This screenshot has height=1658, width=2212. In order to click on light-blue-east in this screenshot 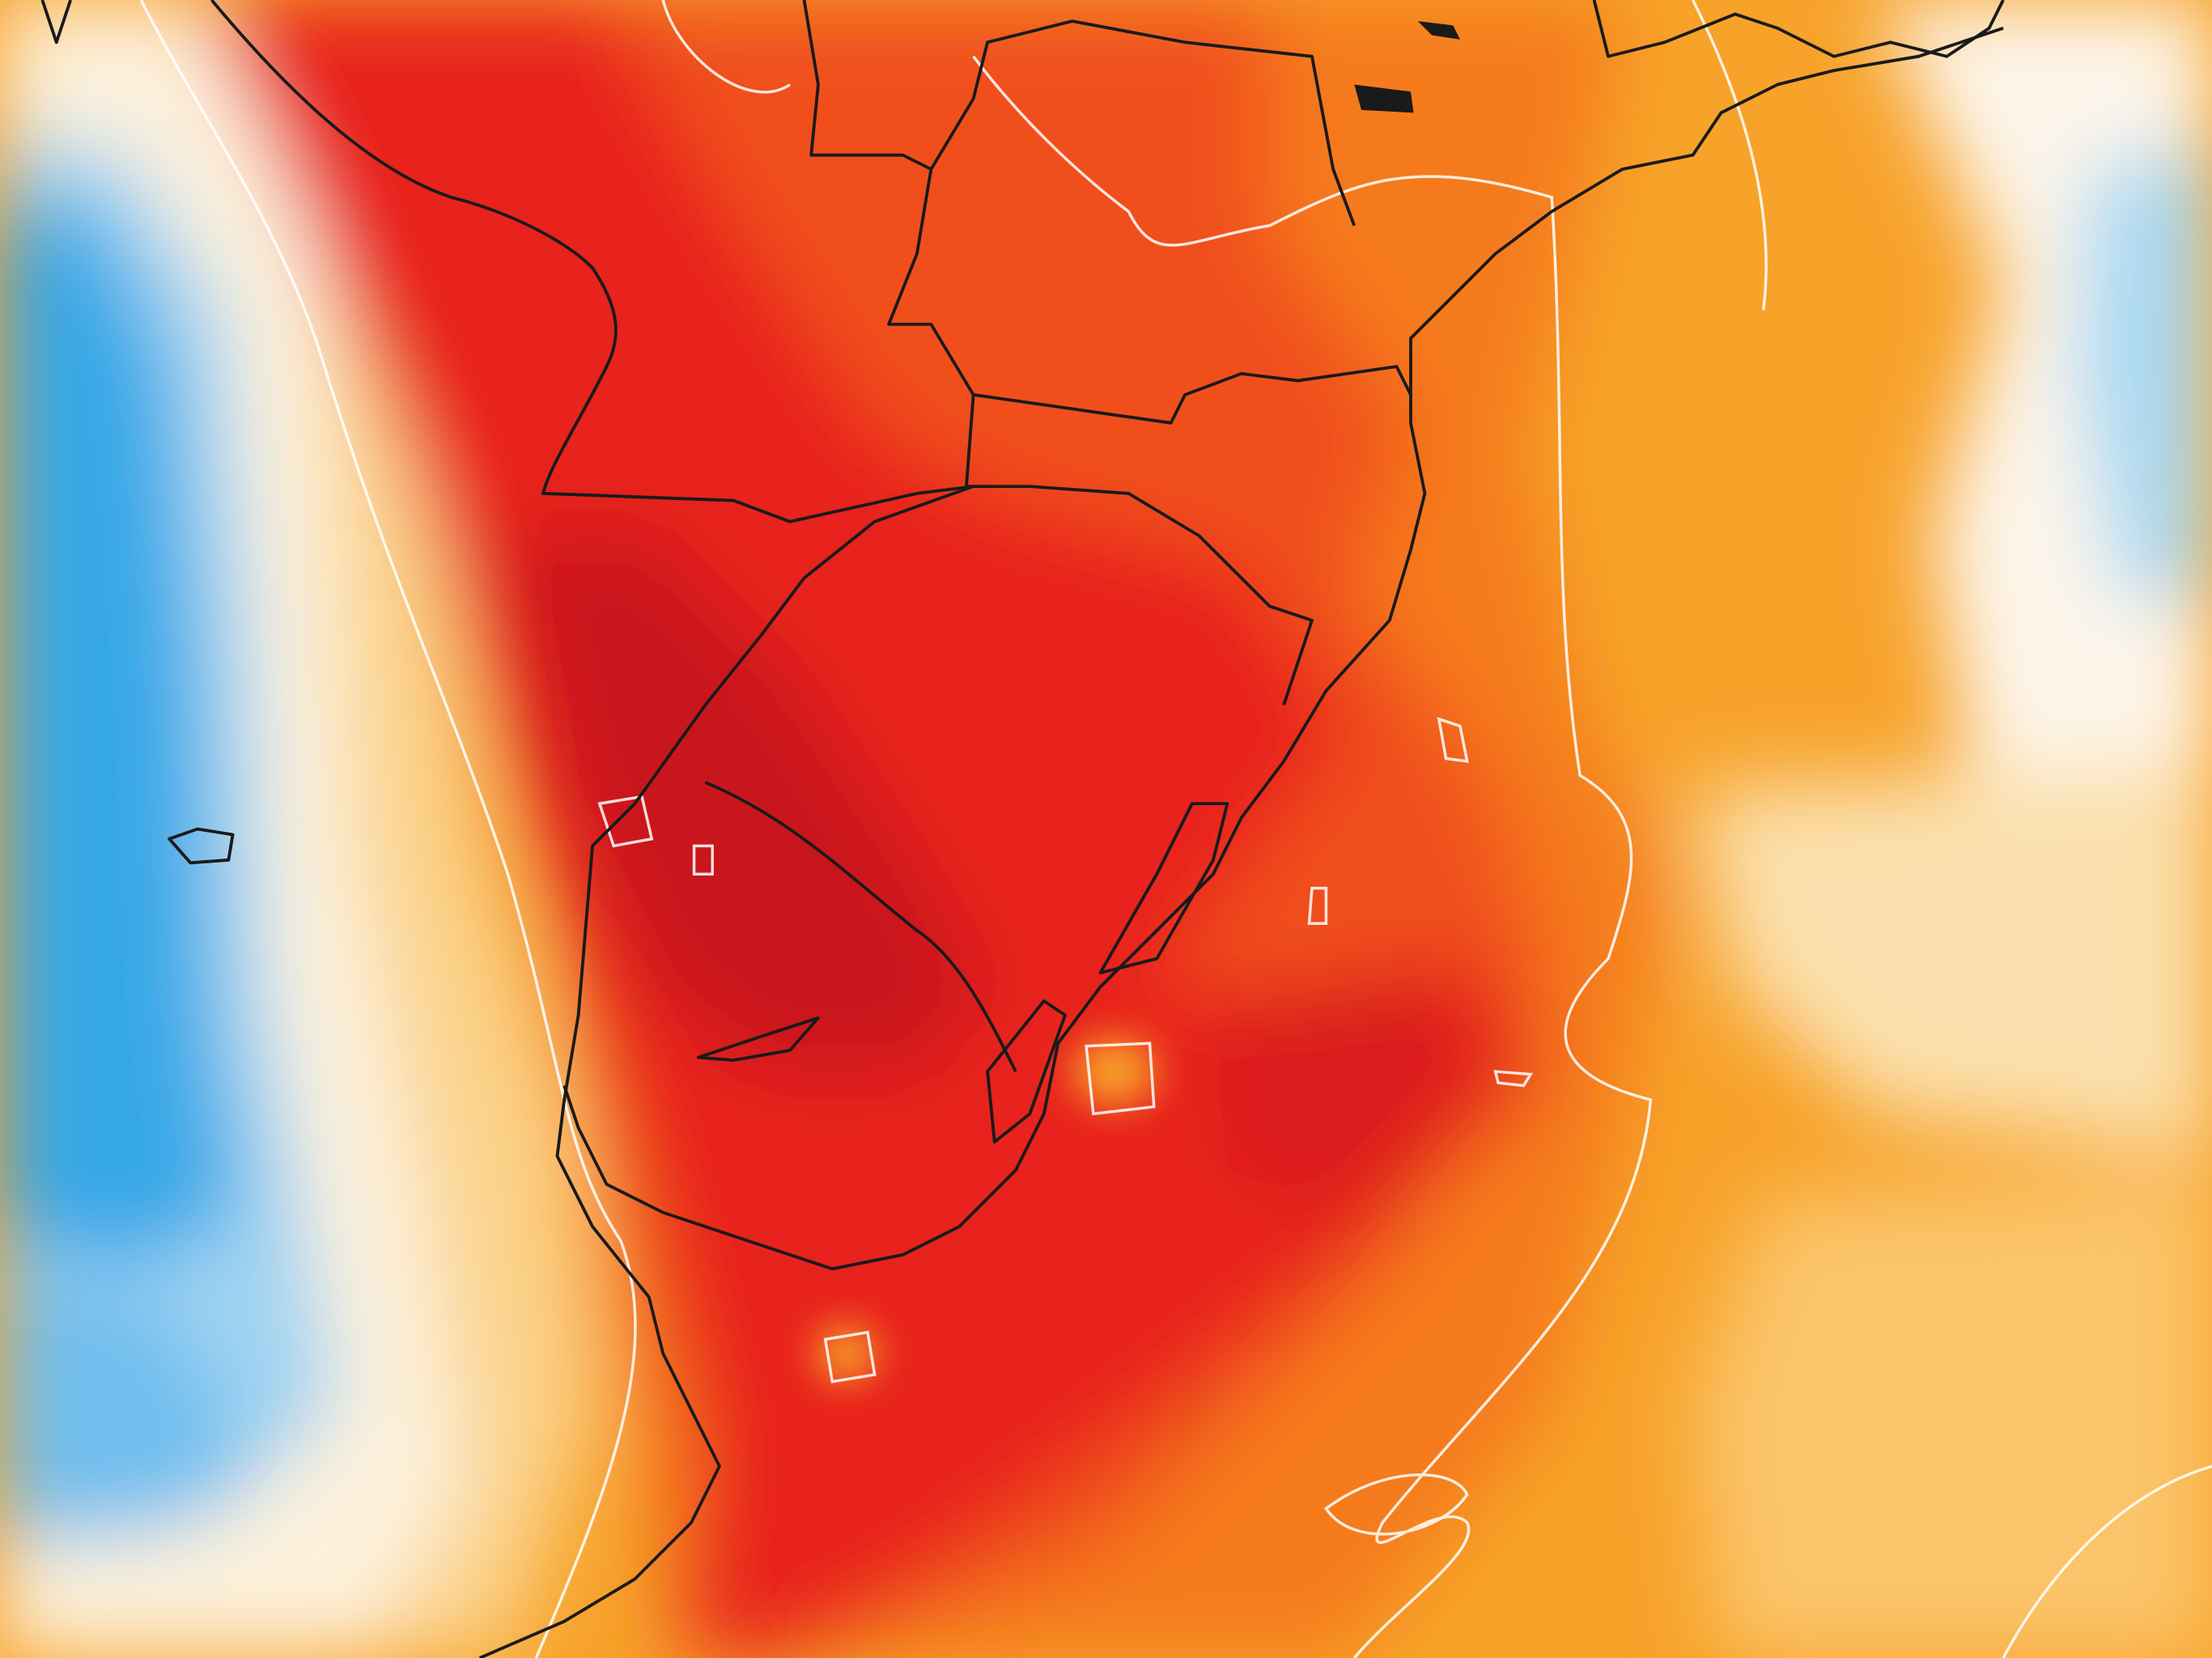, I will do `click(2143, 374)`.